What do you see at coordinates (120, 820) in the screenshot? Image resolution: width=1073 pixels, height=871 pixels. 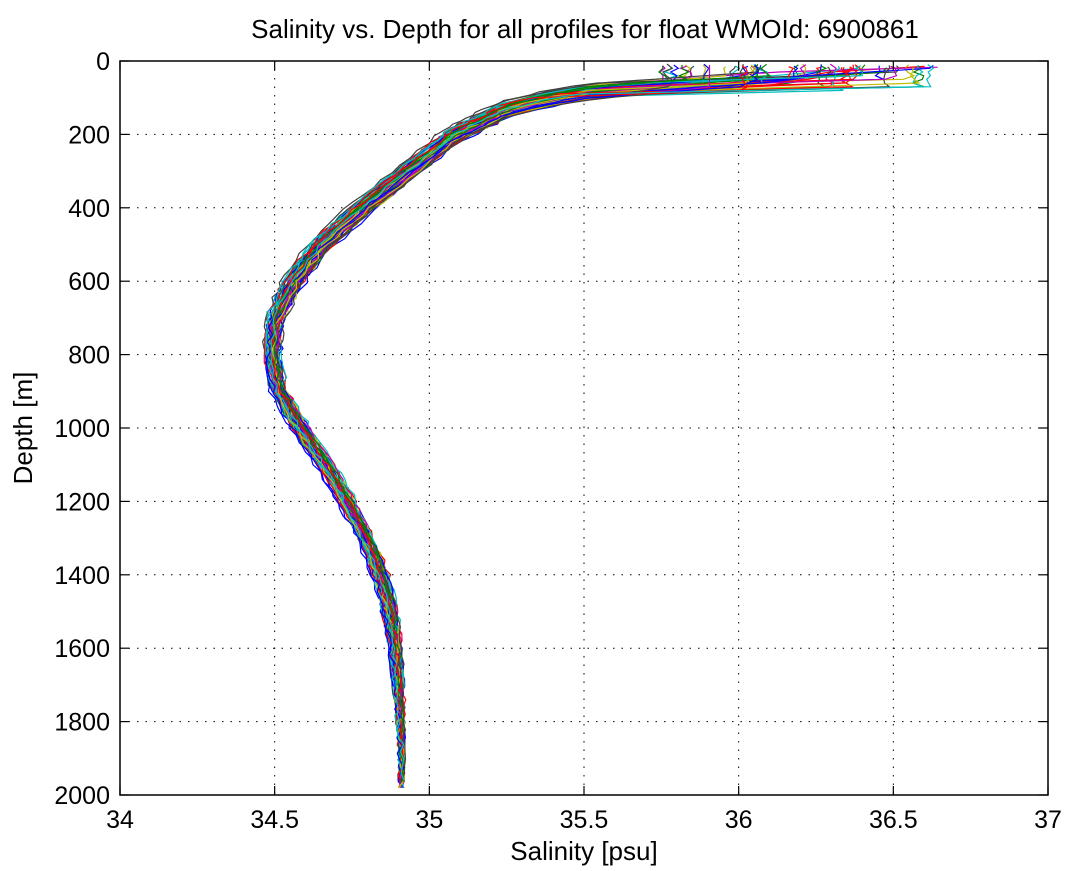 I see `x-tick-label: 34` at bounding box center [120, 820].